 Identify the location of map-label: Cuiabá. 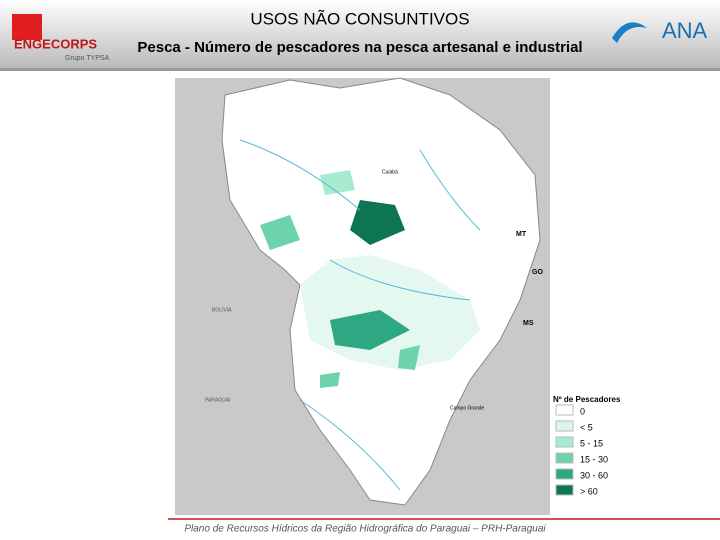
(390, 172).